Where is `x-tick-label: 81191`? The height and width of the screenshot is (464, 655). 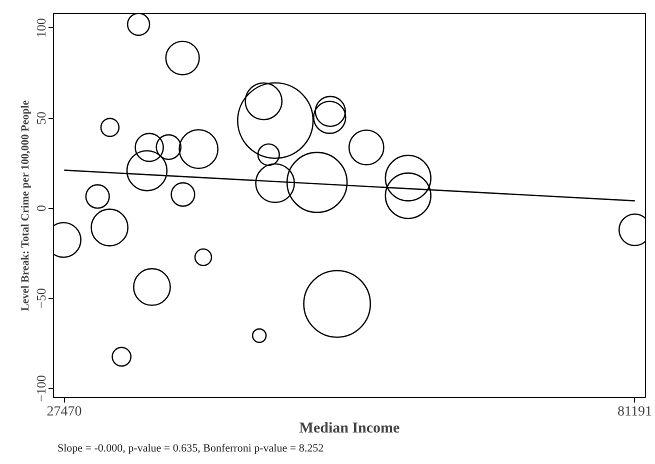
x-tick-label: 81191 is located at coordinates (635, 412).